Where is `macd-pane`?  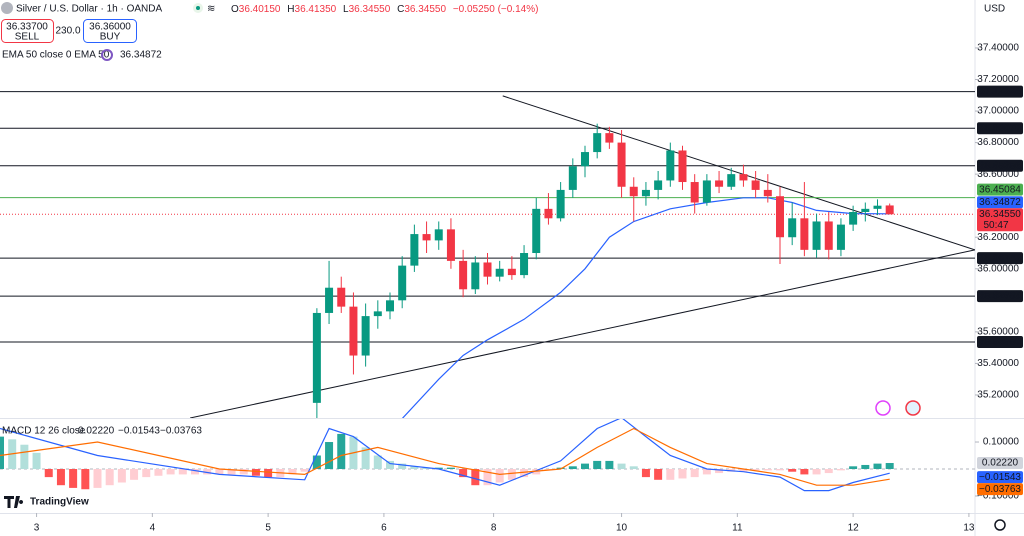 macd-pane is located at coordinates (487, 455).